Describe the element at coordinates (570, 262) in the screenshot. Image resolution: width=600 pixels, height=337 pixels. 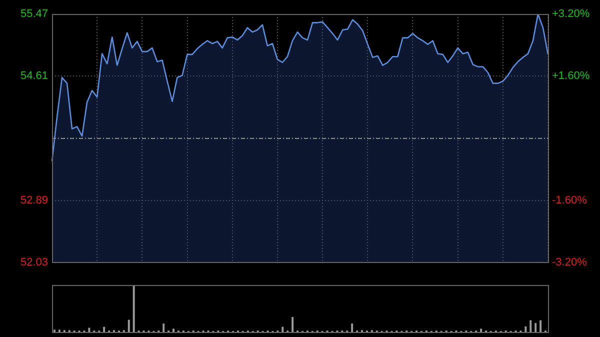
I see `y2-tick-label: -3.20%` at that location.